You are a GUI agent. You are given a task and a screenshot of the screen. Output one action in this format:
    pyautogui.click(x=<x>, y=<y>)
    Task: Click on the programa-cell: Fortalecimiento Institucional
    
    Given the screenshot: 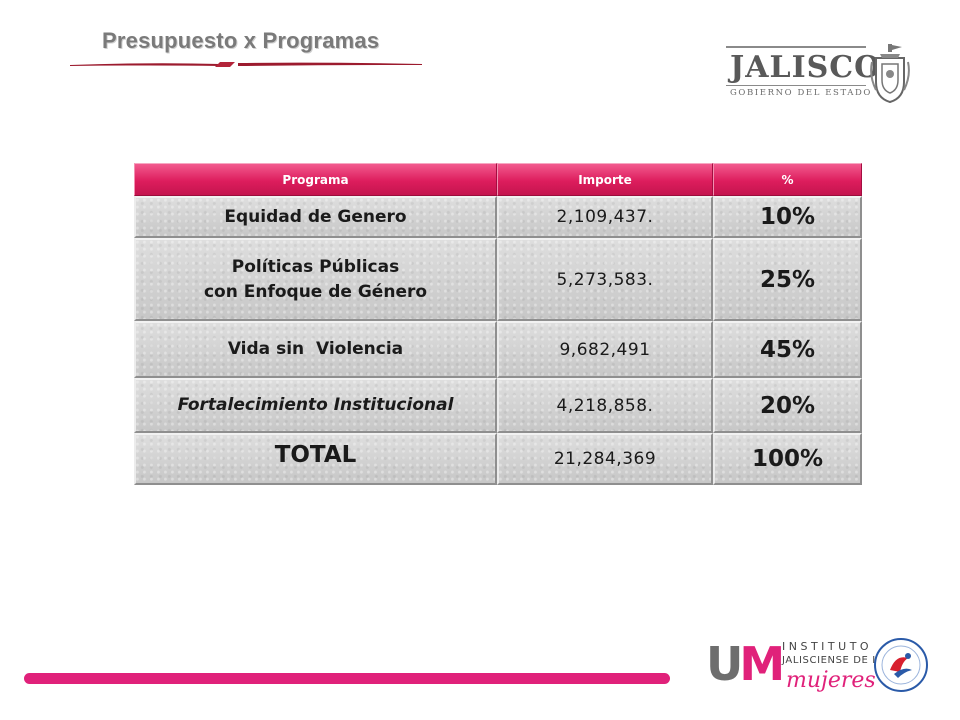 What is the action you would take?
    pyautogui.click(x=315, y=405)
    